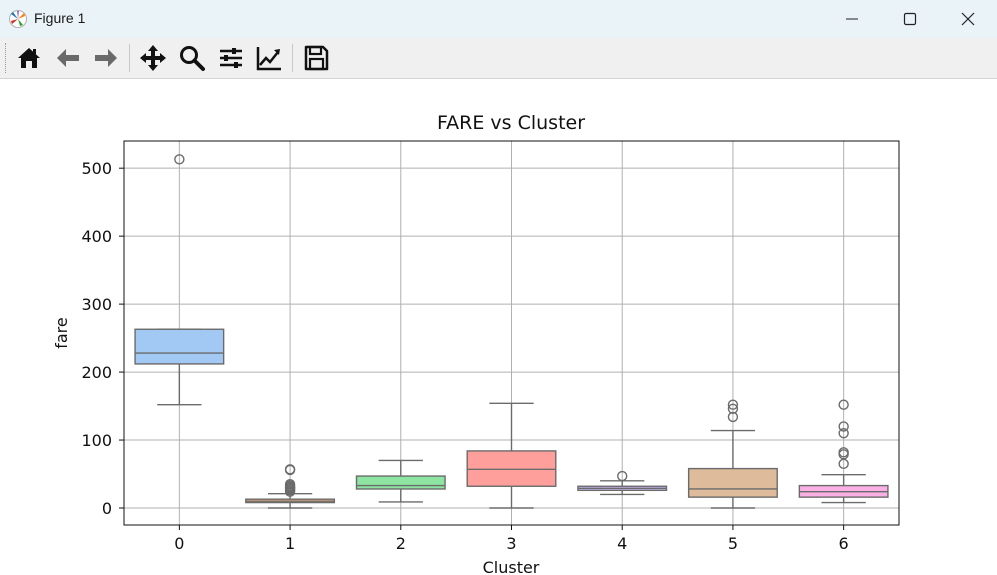  What do you see at coordinates (401, 543) in the screenshot?
I see `x-tick-label: 2` at bounding box center [401, 543].